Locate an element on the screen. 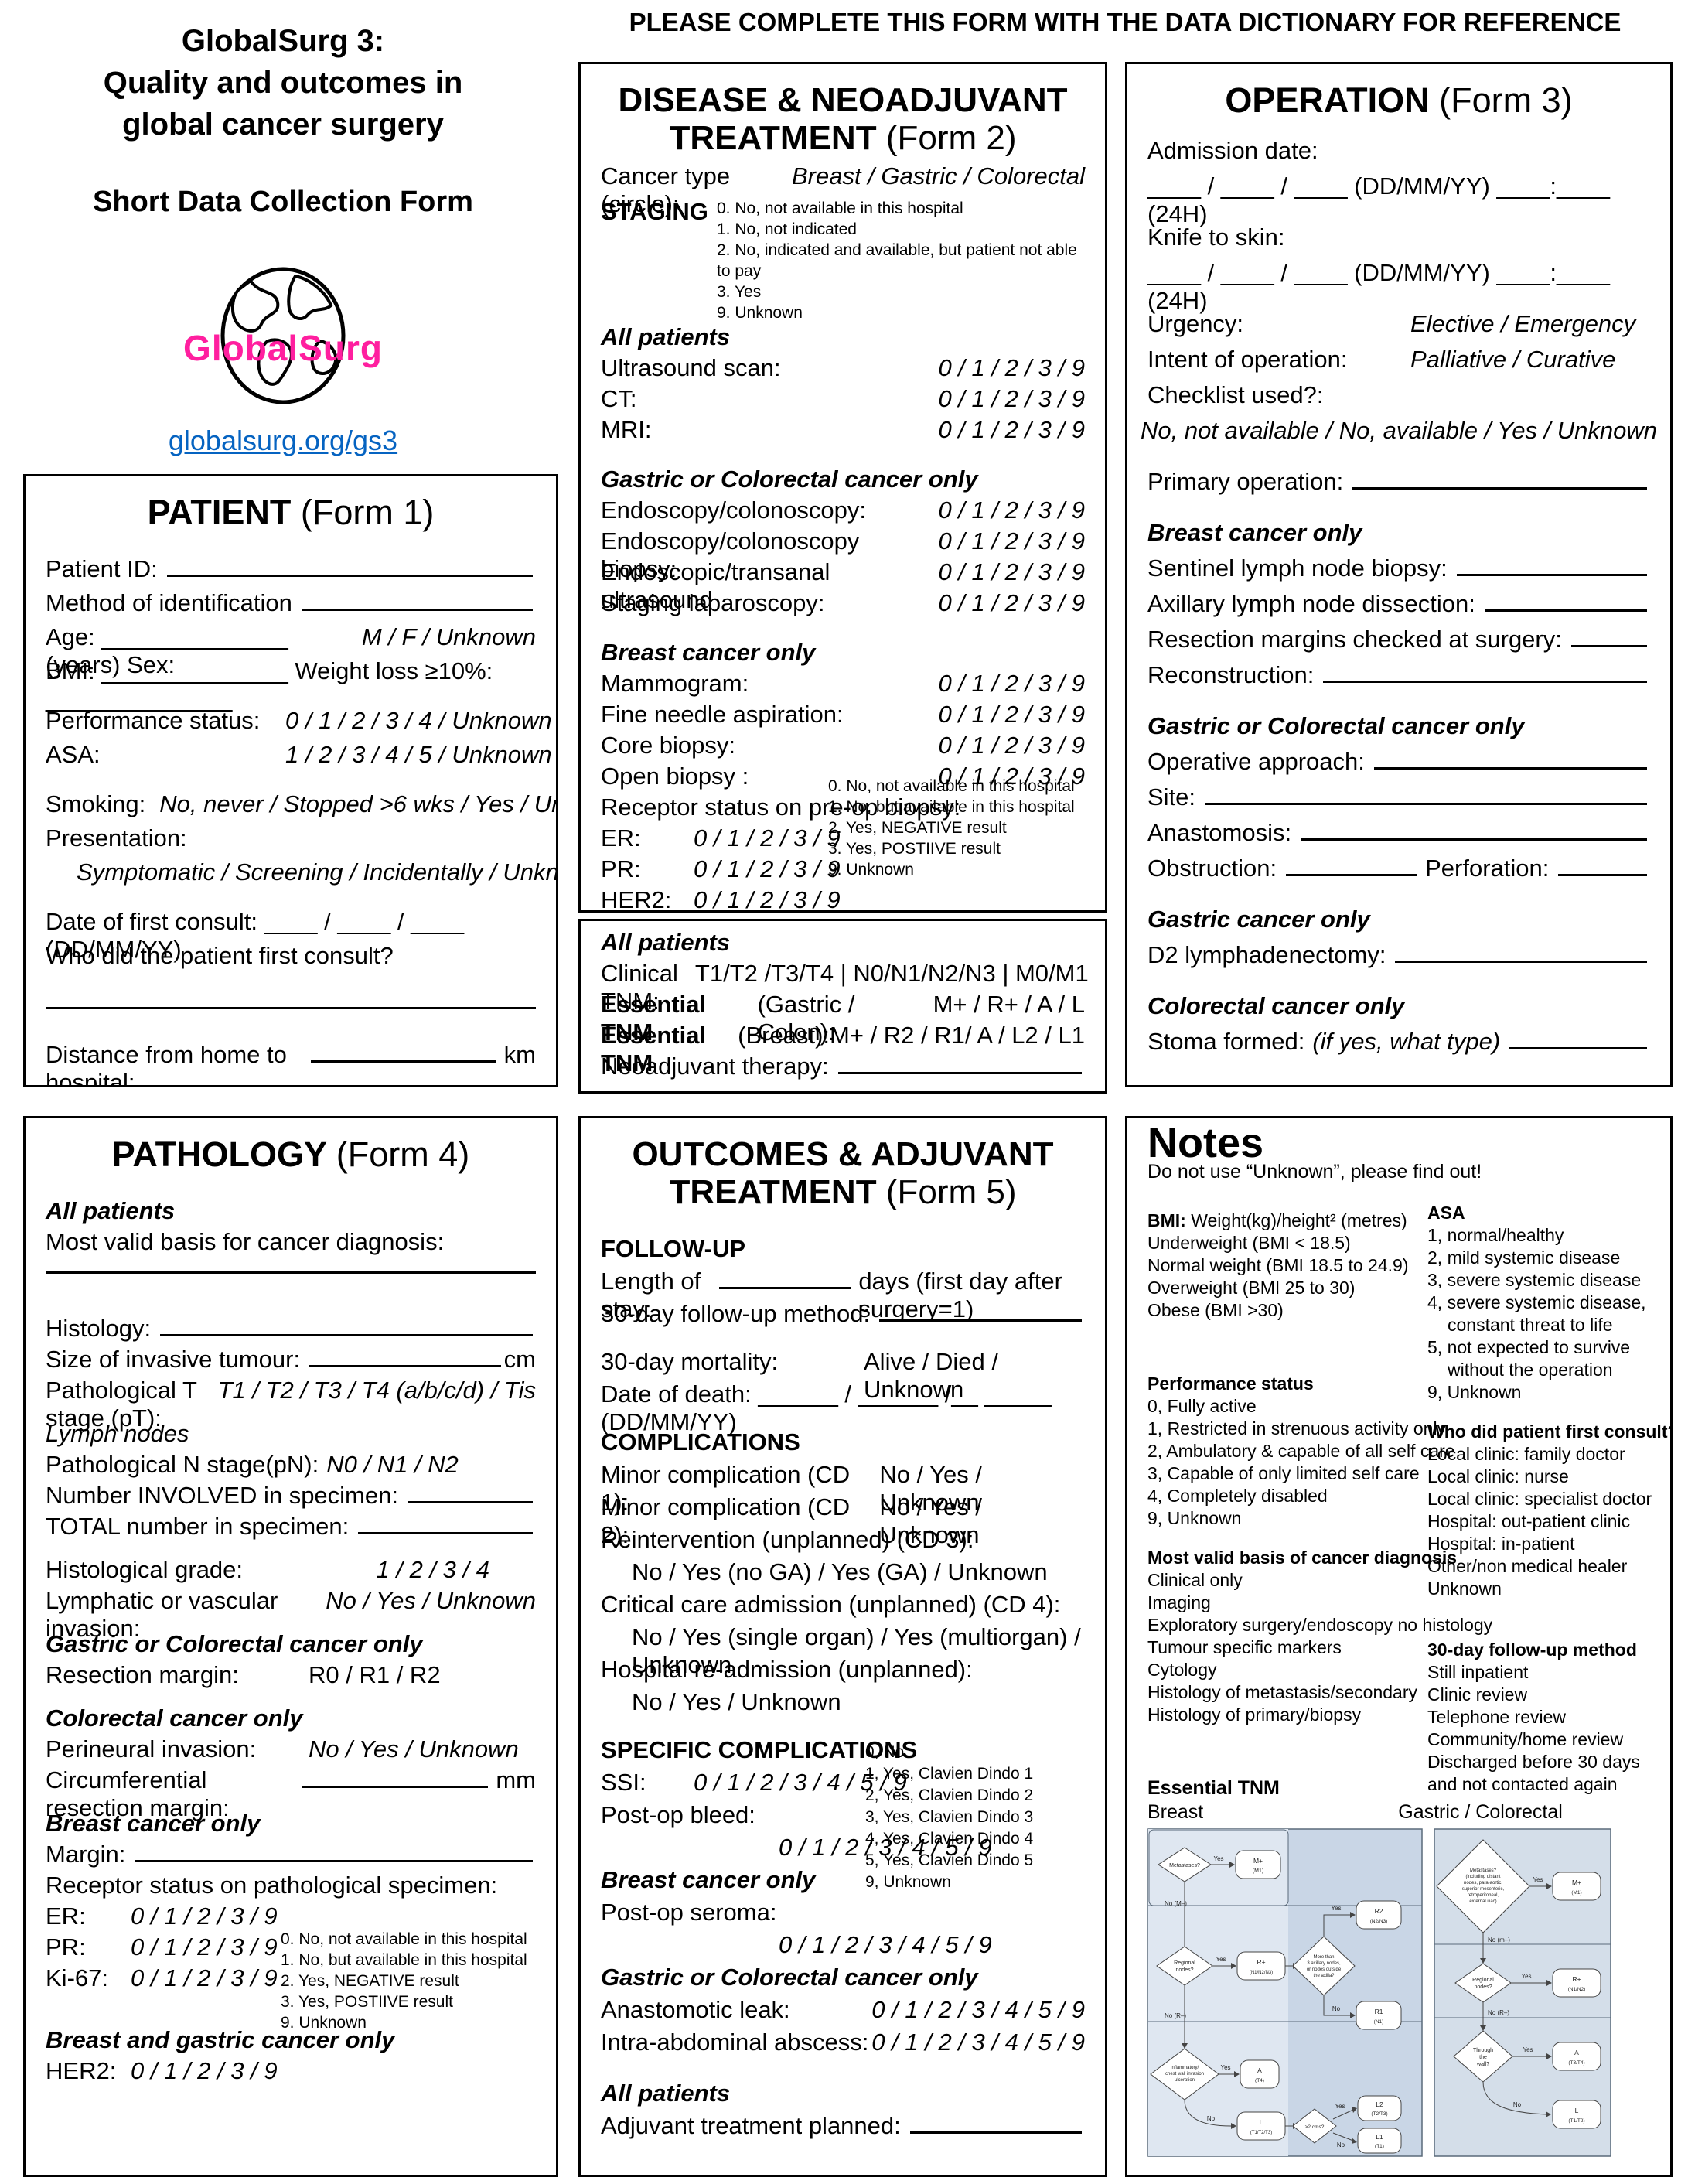  urgency-label: Urgency: is located at coordinates (1195, 324).